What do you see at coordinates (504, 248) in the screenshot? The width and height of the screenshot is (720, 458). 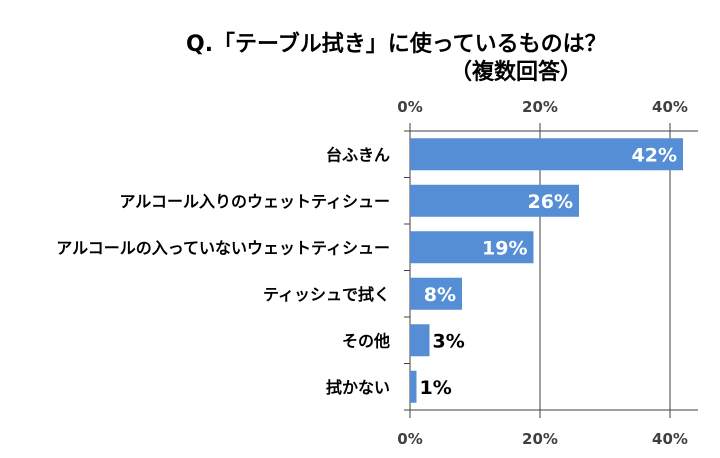 I see `data-label: 19%` at bounding box center [504, 248].